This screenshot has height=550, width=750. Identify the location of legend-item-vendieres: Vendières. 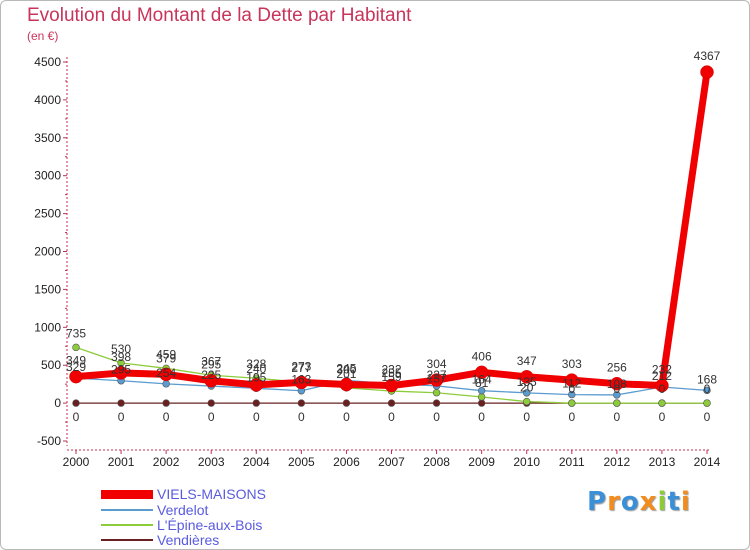
(160, 540).